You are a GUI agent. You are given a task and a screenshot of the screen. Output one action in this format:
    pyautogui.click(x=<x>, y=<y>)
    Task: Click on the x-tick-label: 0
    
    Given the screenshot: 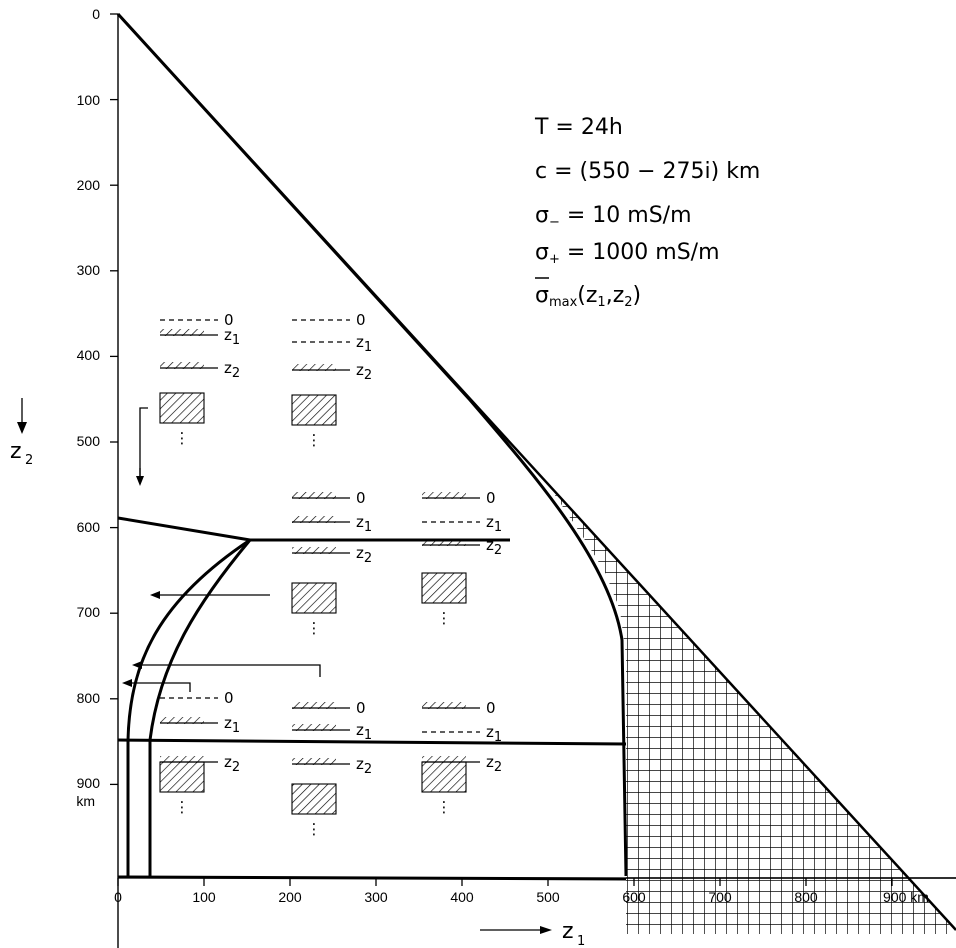 What is the action you would take?
    pyautogui.click(x=118, y=897)
    